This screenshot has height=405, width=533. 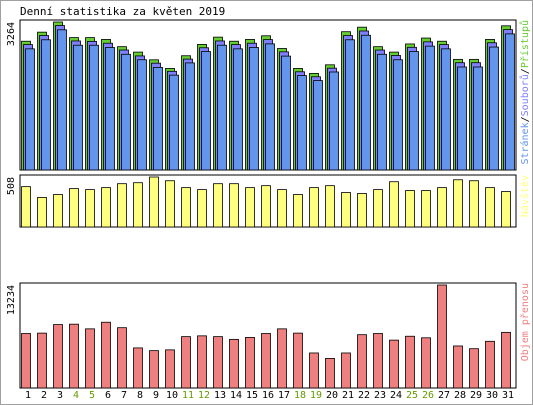 What do you see at coordinates (525, 44) in the screenshot?
I see `legend-entry: Přístupů` at bounding box center [525, 44].